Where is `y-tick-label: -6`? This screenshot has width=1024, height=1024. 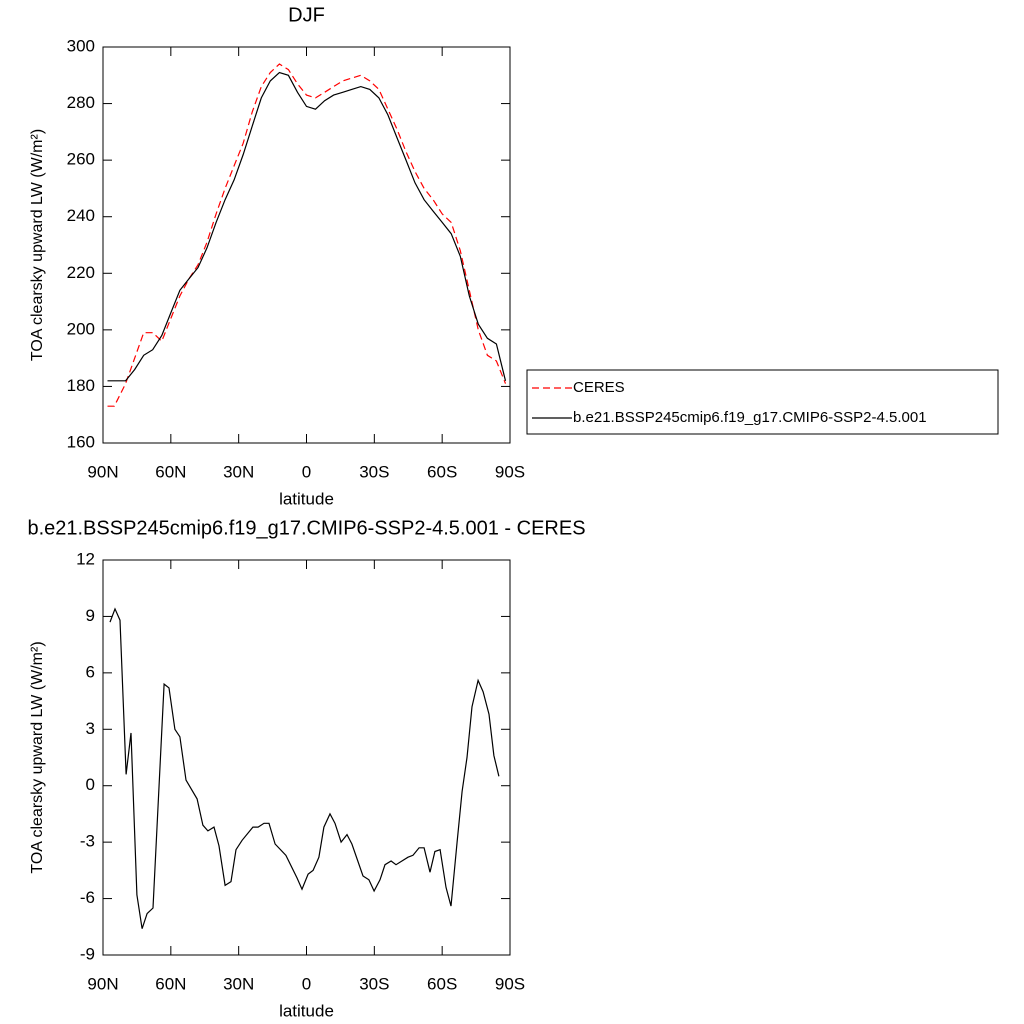 y-tick-label: -6 is located at coordinates (87, 897).